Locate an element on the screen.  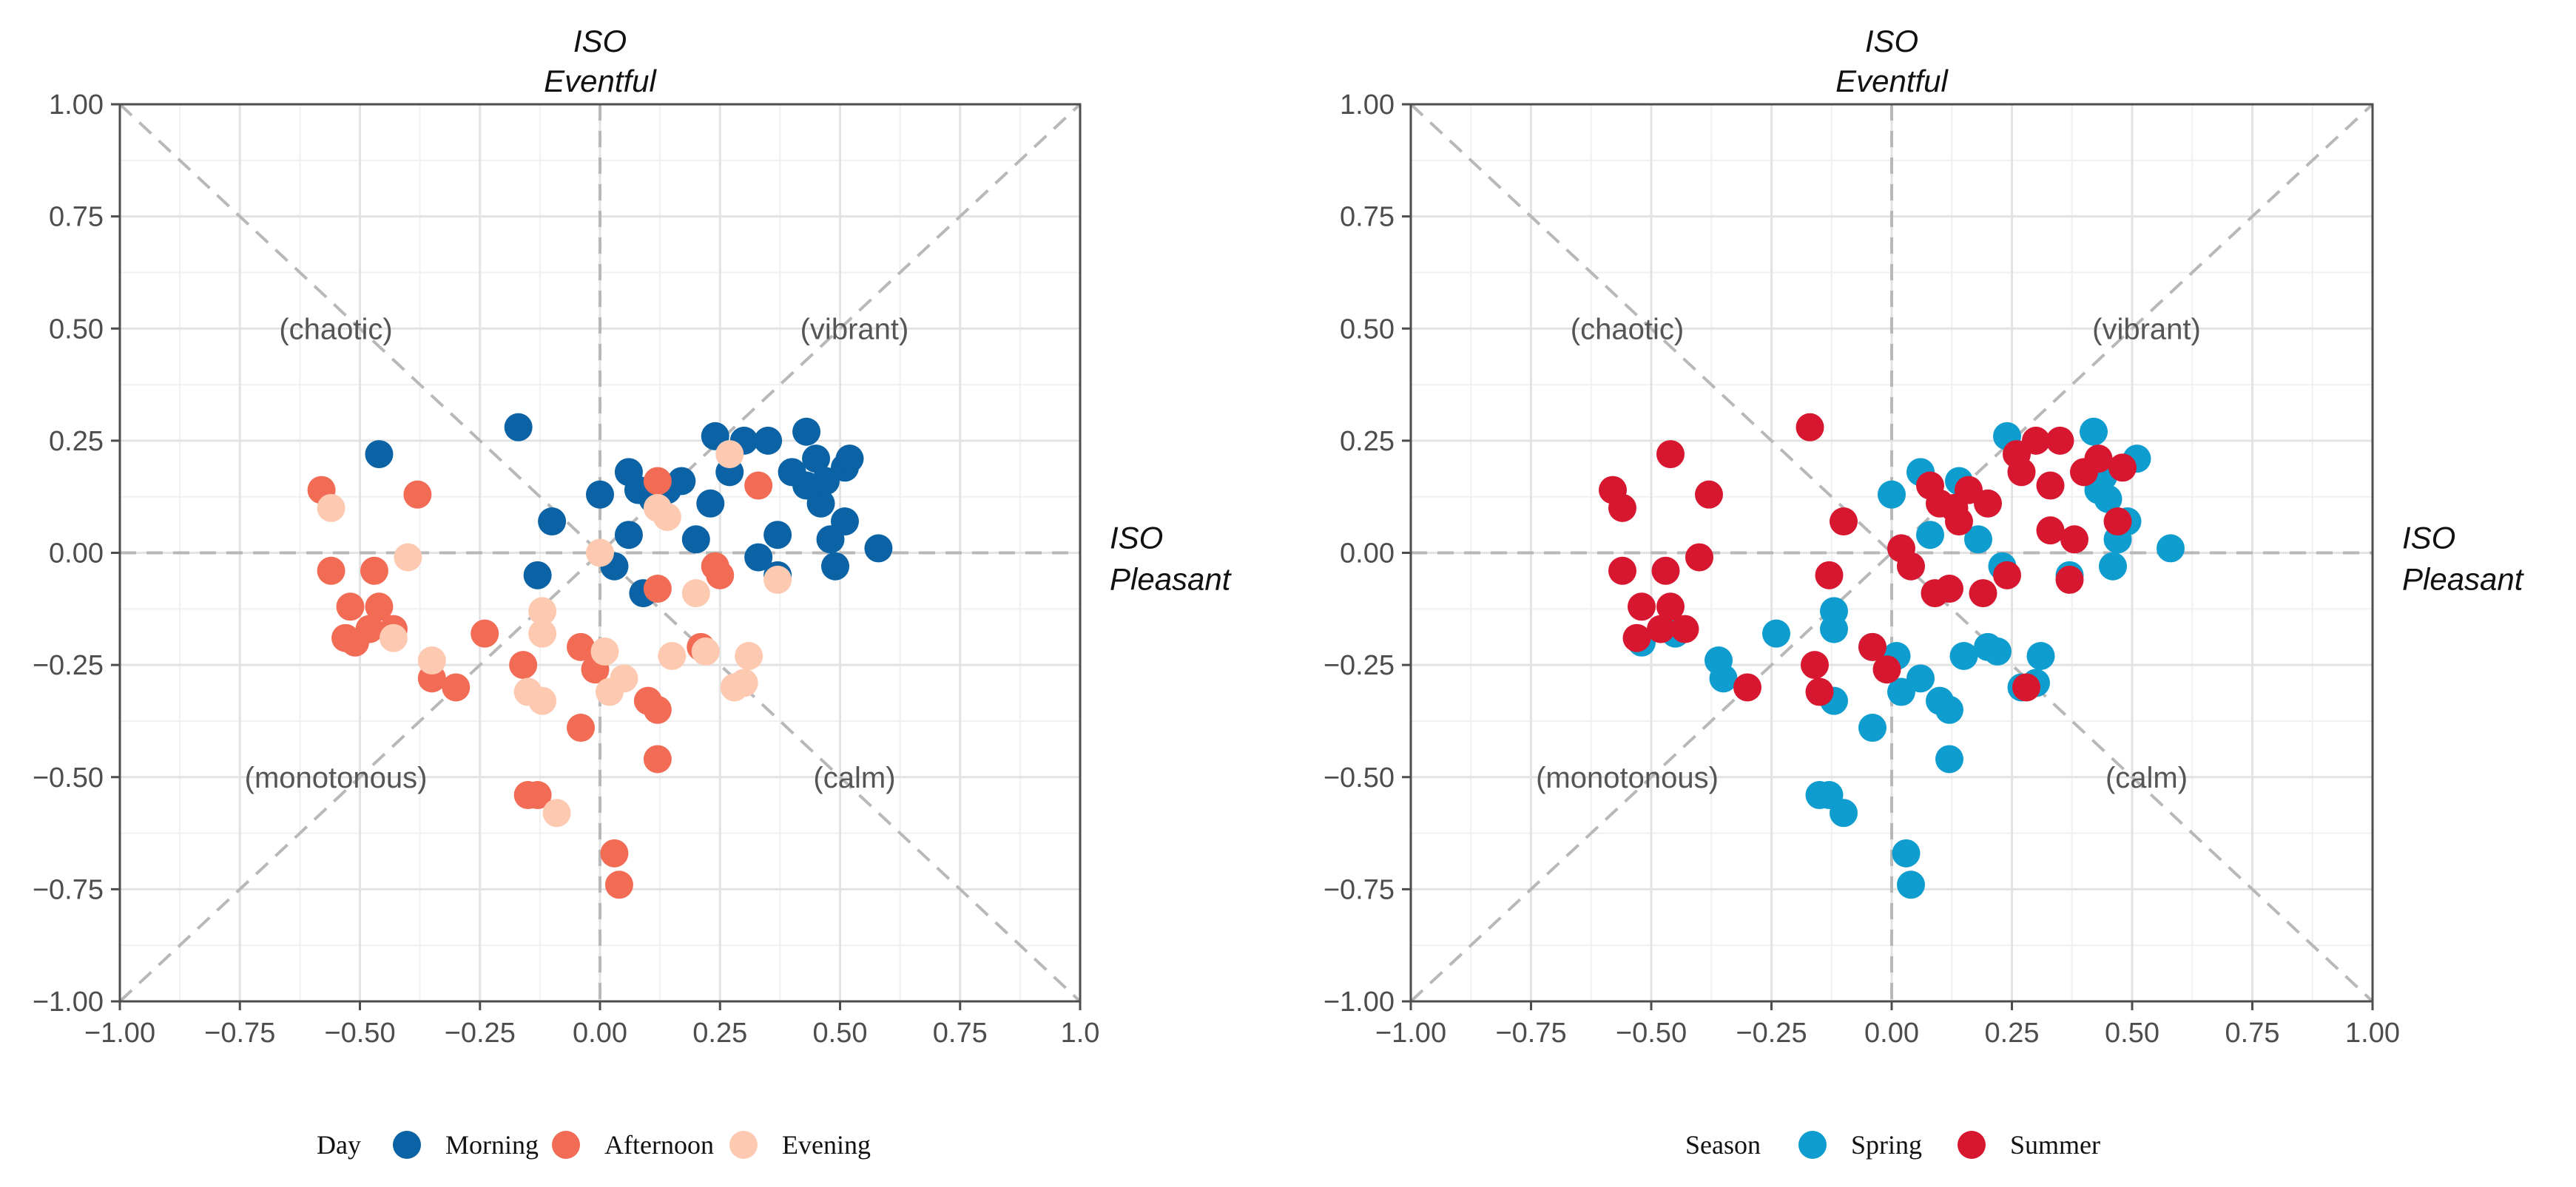
y-tick-label: −0.75 is located at coordinates (1359, 889).